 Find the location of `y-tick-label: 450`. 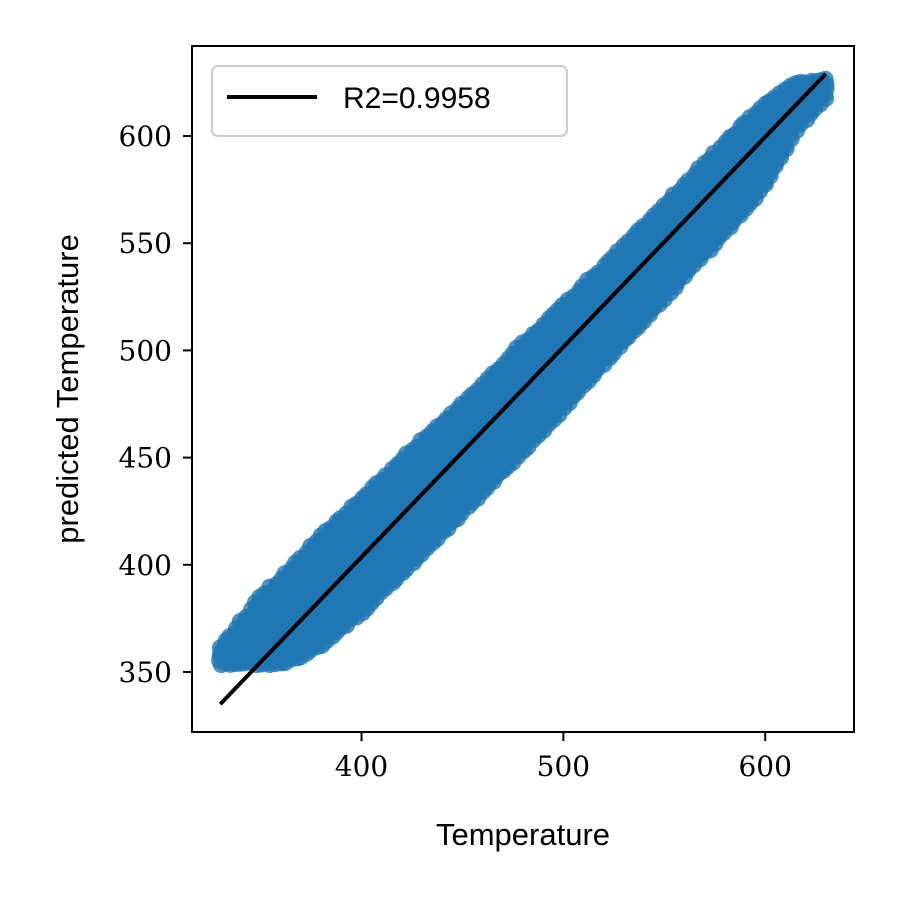

y-tick-label: 450 is located at coordinates (145, 458).